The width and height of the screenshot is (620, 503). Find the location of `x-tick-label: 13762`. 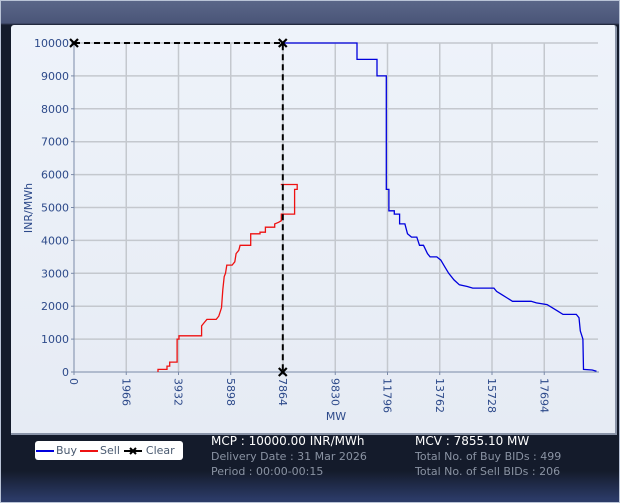

x-tick-label: 13762 is located at coordinates (439, 395).